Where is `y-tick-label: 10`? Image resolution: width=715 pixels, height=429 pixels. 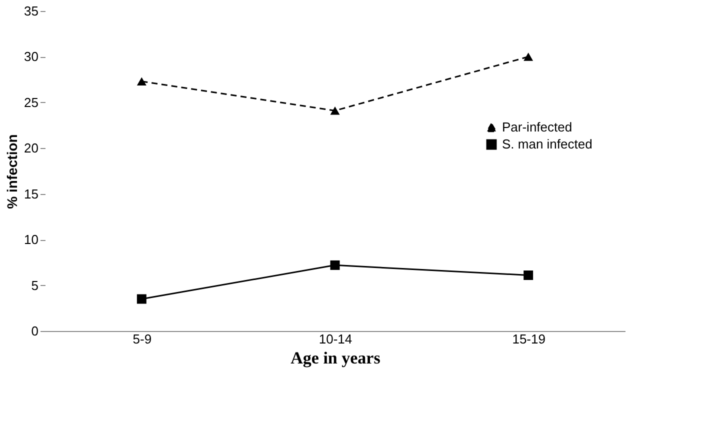
y-tick-label: 10 is located at coordinates (31, 240).